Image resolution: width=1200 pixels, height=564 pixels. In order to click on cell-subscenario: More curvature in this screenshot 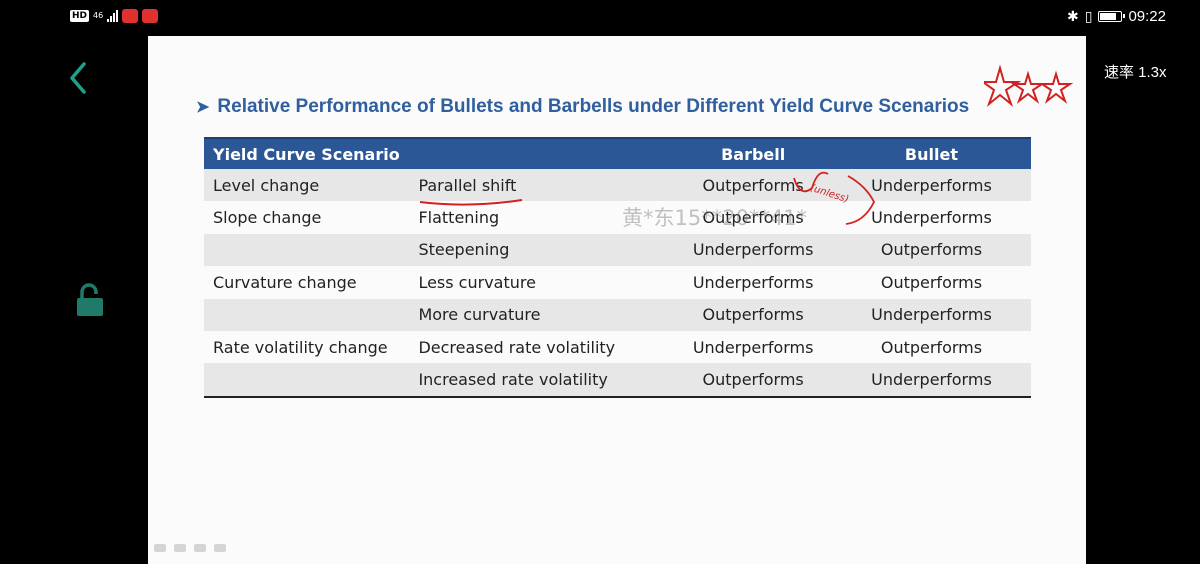, I will do `click(479, 315)`.